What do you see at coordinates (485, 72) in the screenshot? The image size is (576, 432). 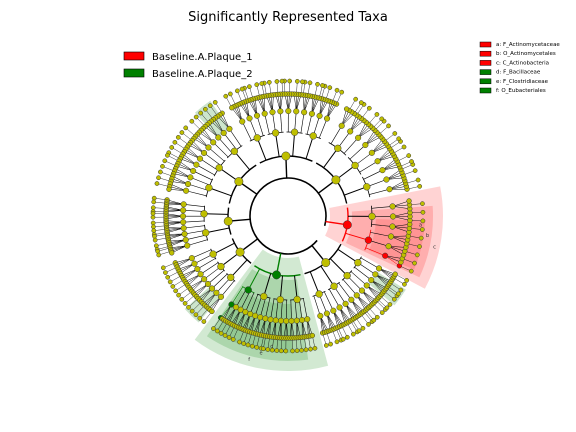 I see `clade-legend-swatch-d` at bounding box center [485, 72].